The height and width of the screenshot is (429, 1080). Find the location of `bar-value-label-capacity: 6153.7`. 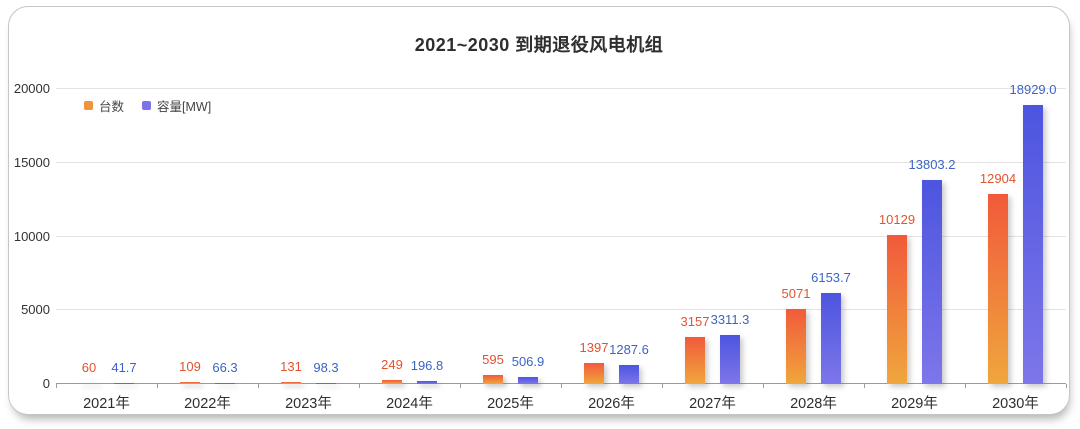

bar-value-label-capacity: 6153.7 is located at coordinates (831, 278).